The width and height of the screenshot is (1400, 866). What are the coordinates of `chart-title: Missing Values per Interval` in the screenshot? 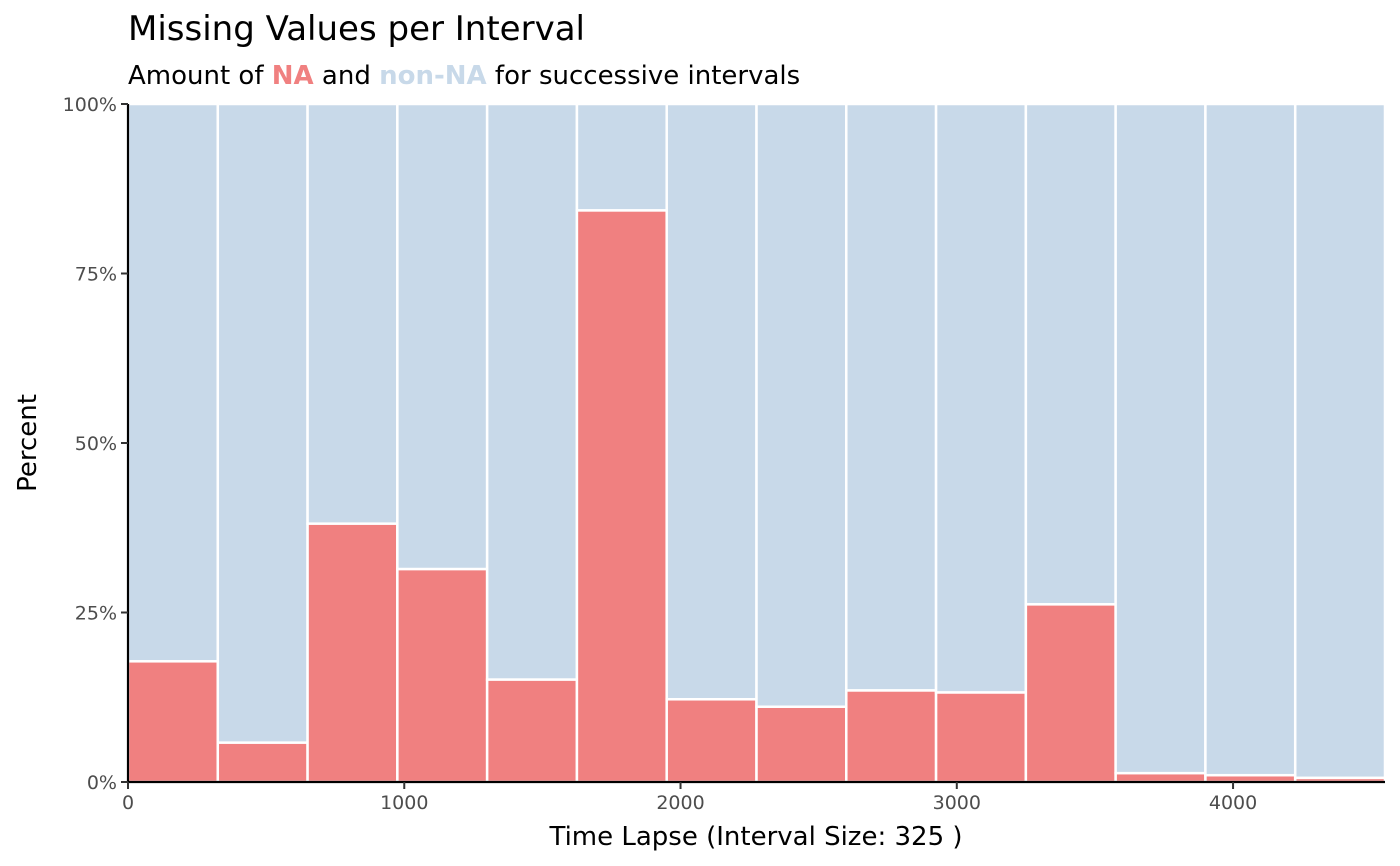 It's located at (356, 29).